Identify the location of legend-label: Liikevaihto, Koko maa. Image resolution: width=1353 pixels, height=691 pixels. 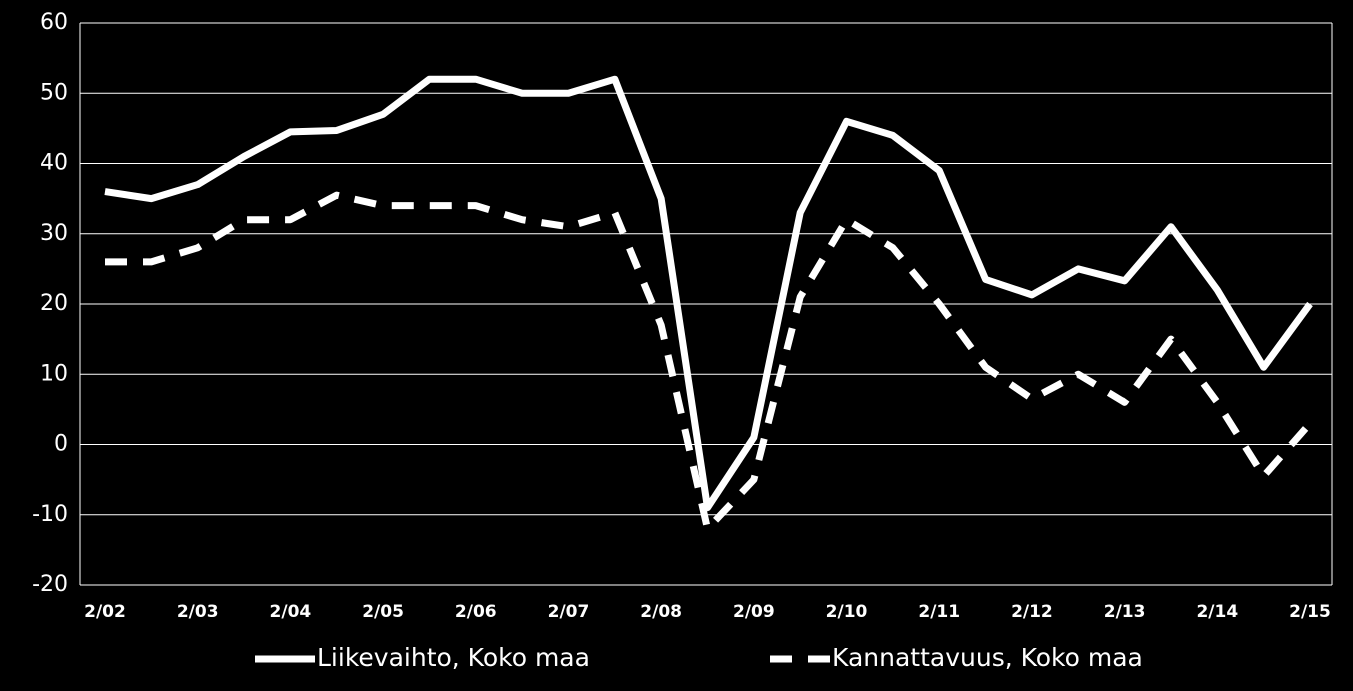
(453, 657).